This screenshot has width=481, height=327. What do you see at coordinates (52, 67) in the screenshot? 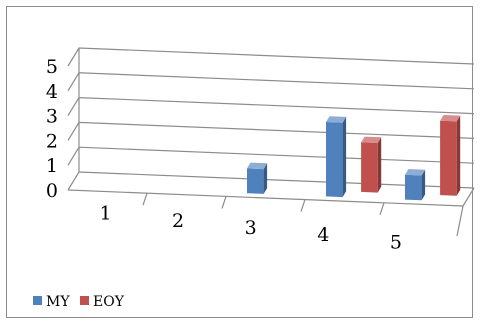
I see `y-tick-label: 5` at bounding box center [52, 67].